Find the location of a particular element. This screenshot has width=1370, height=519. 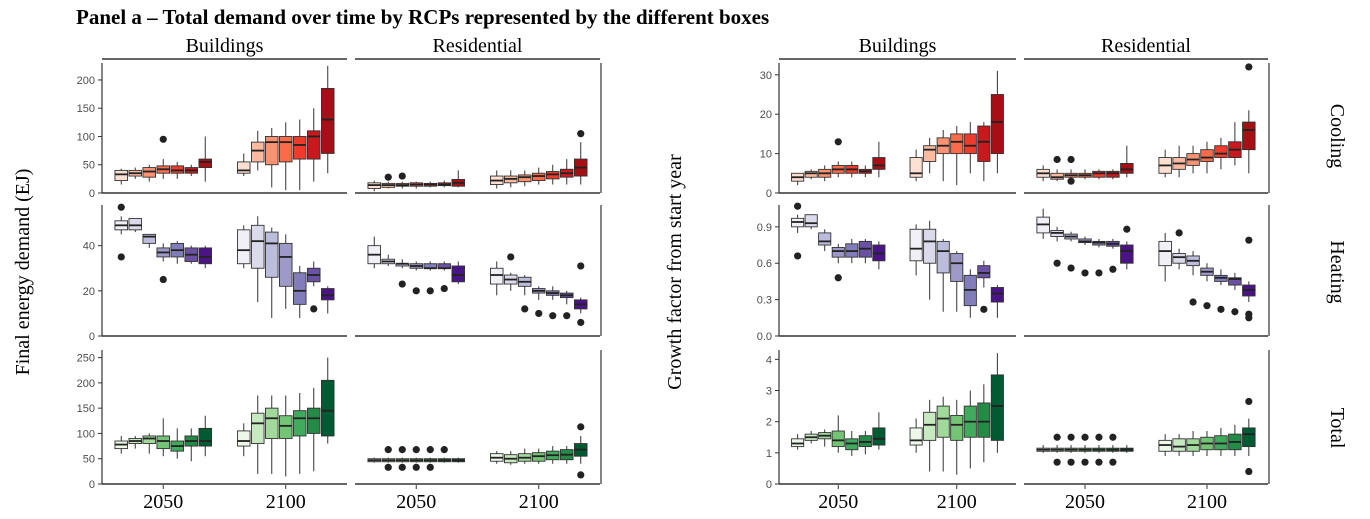

y-tick-label: 200 is located at coordinates (86, 384).